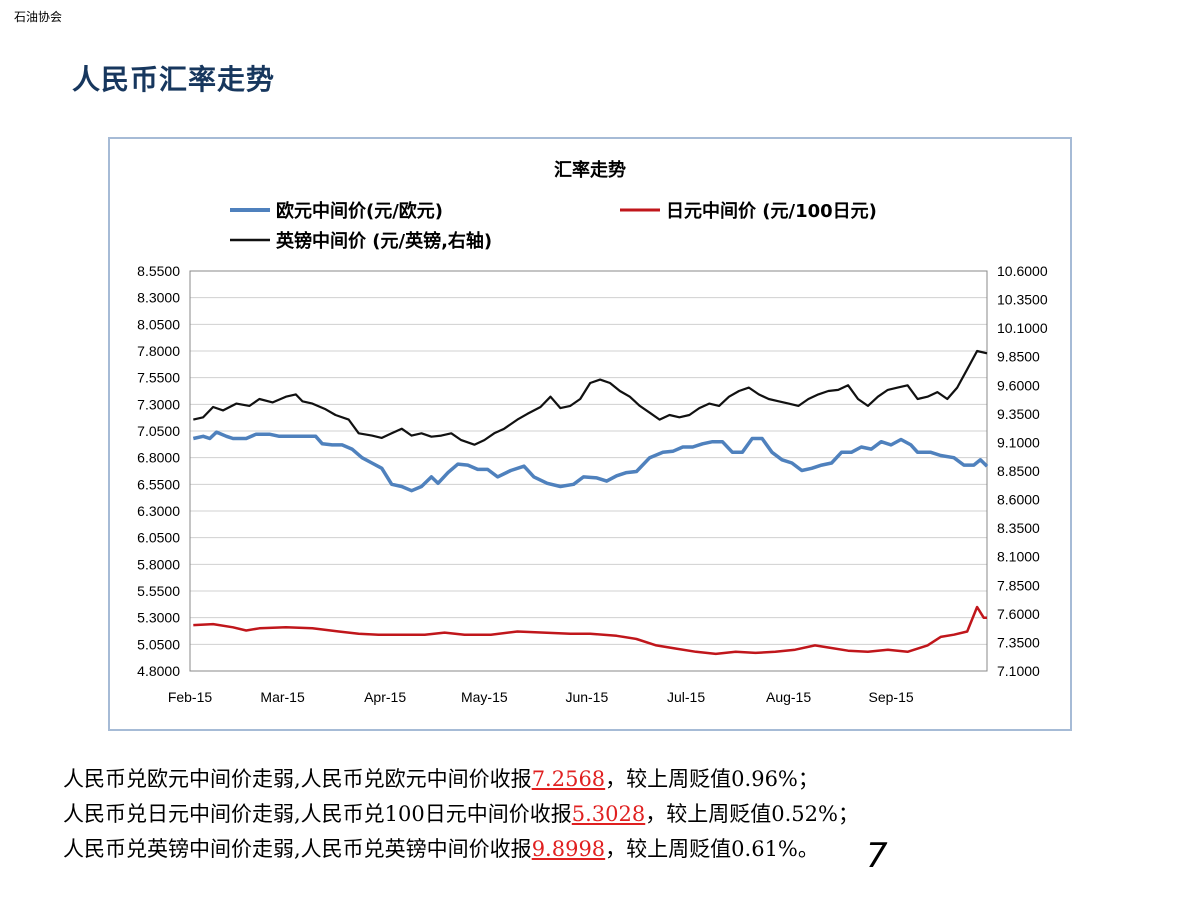  What do you see at coordinates (383, 241) in the screenshot?
I see `legend-label-gbp: 英镑中间价 (元/英镑,右轴)` at bounding box center [383, 241].